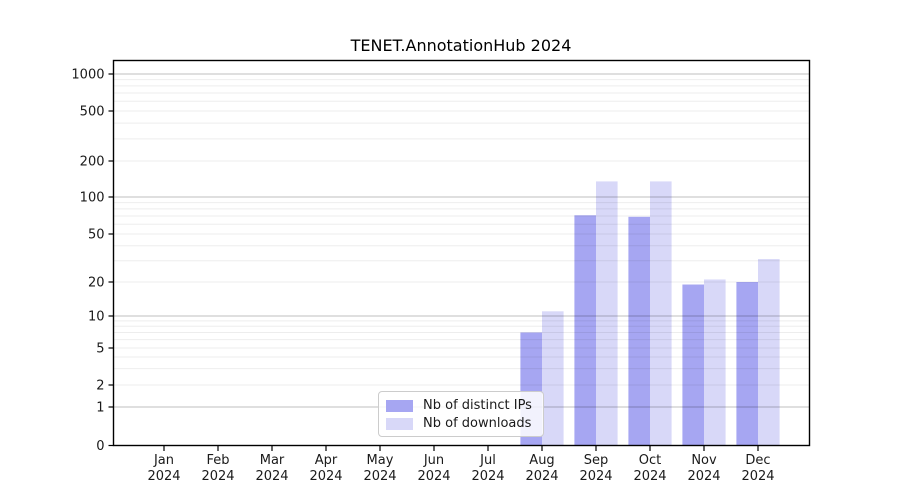 The width and height of the screenshot is (900, 500). What do you see at coordinates (607, 313) in the screenshot?
I see `bar-sep-downloads` at bounding box center [607, 313].